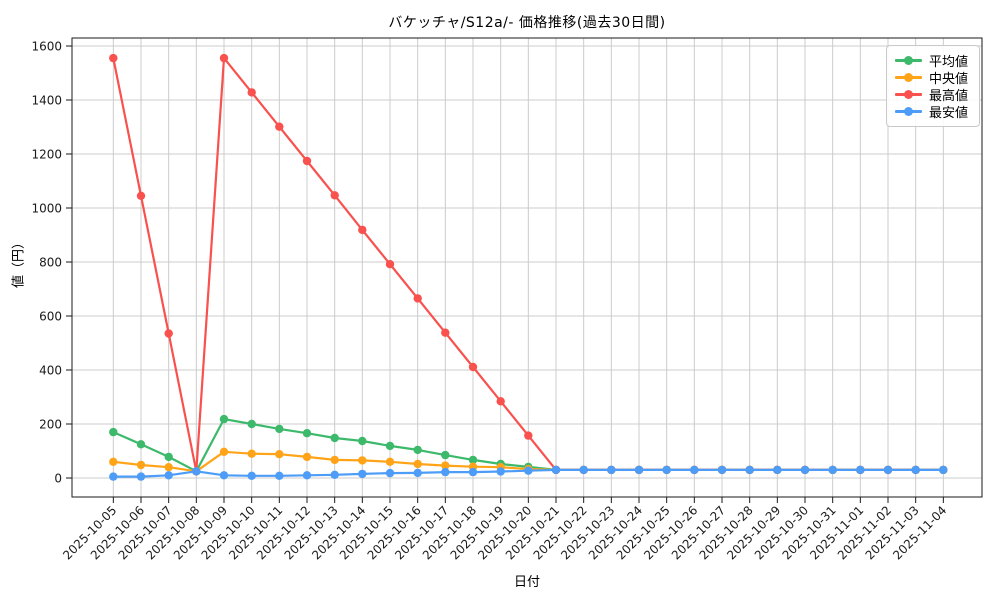 This screenshot has width=1000, height=600. Describe the element at coordinates (46, 47) in the screenshot. I see `y-tick-label: 1600` at that location.